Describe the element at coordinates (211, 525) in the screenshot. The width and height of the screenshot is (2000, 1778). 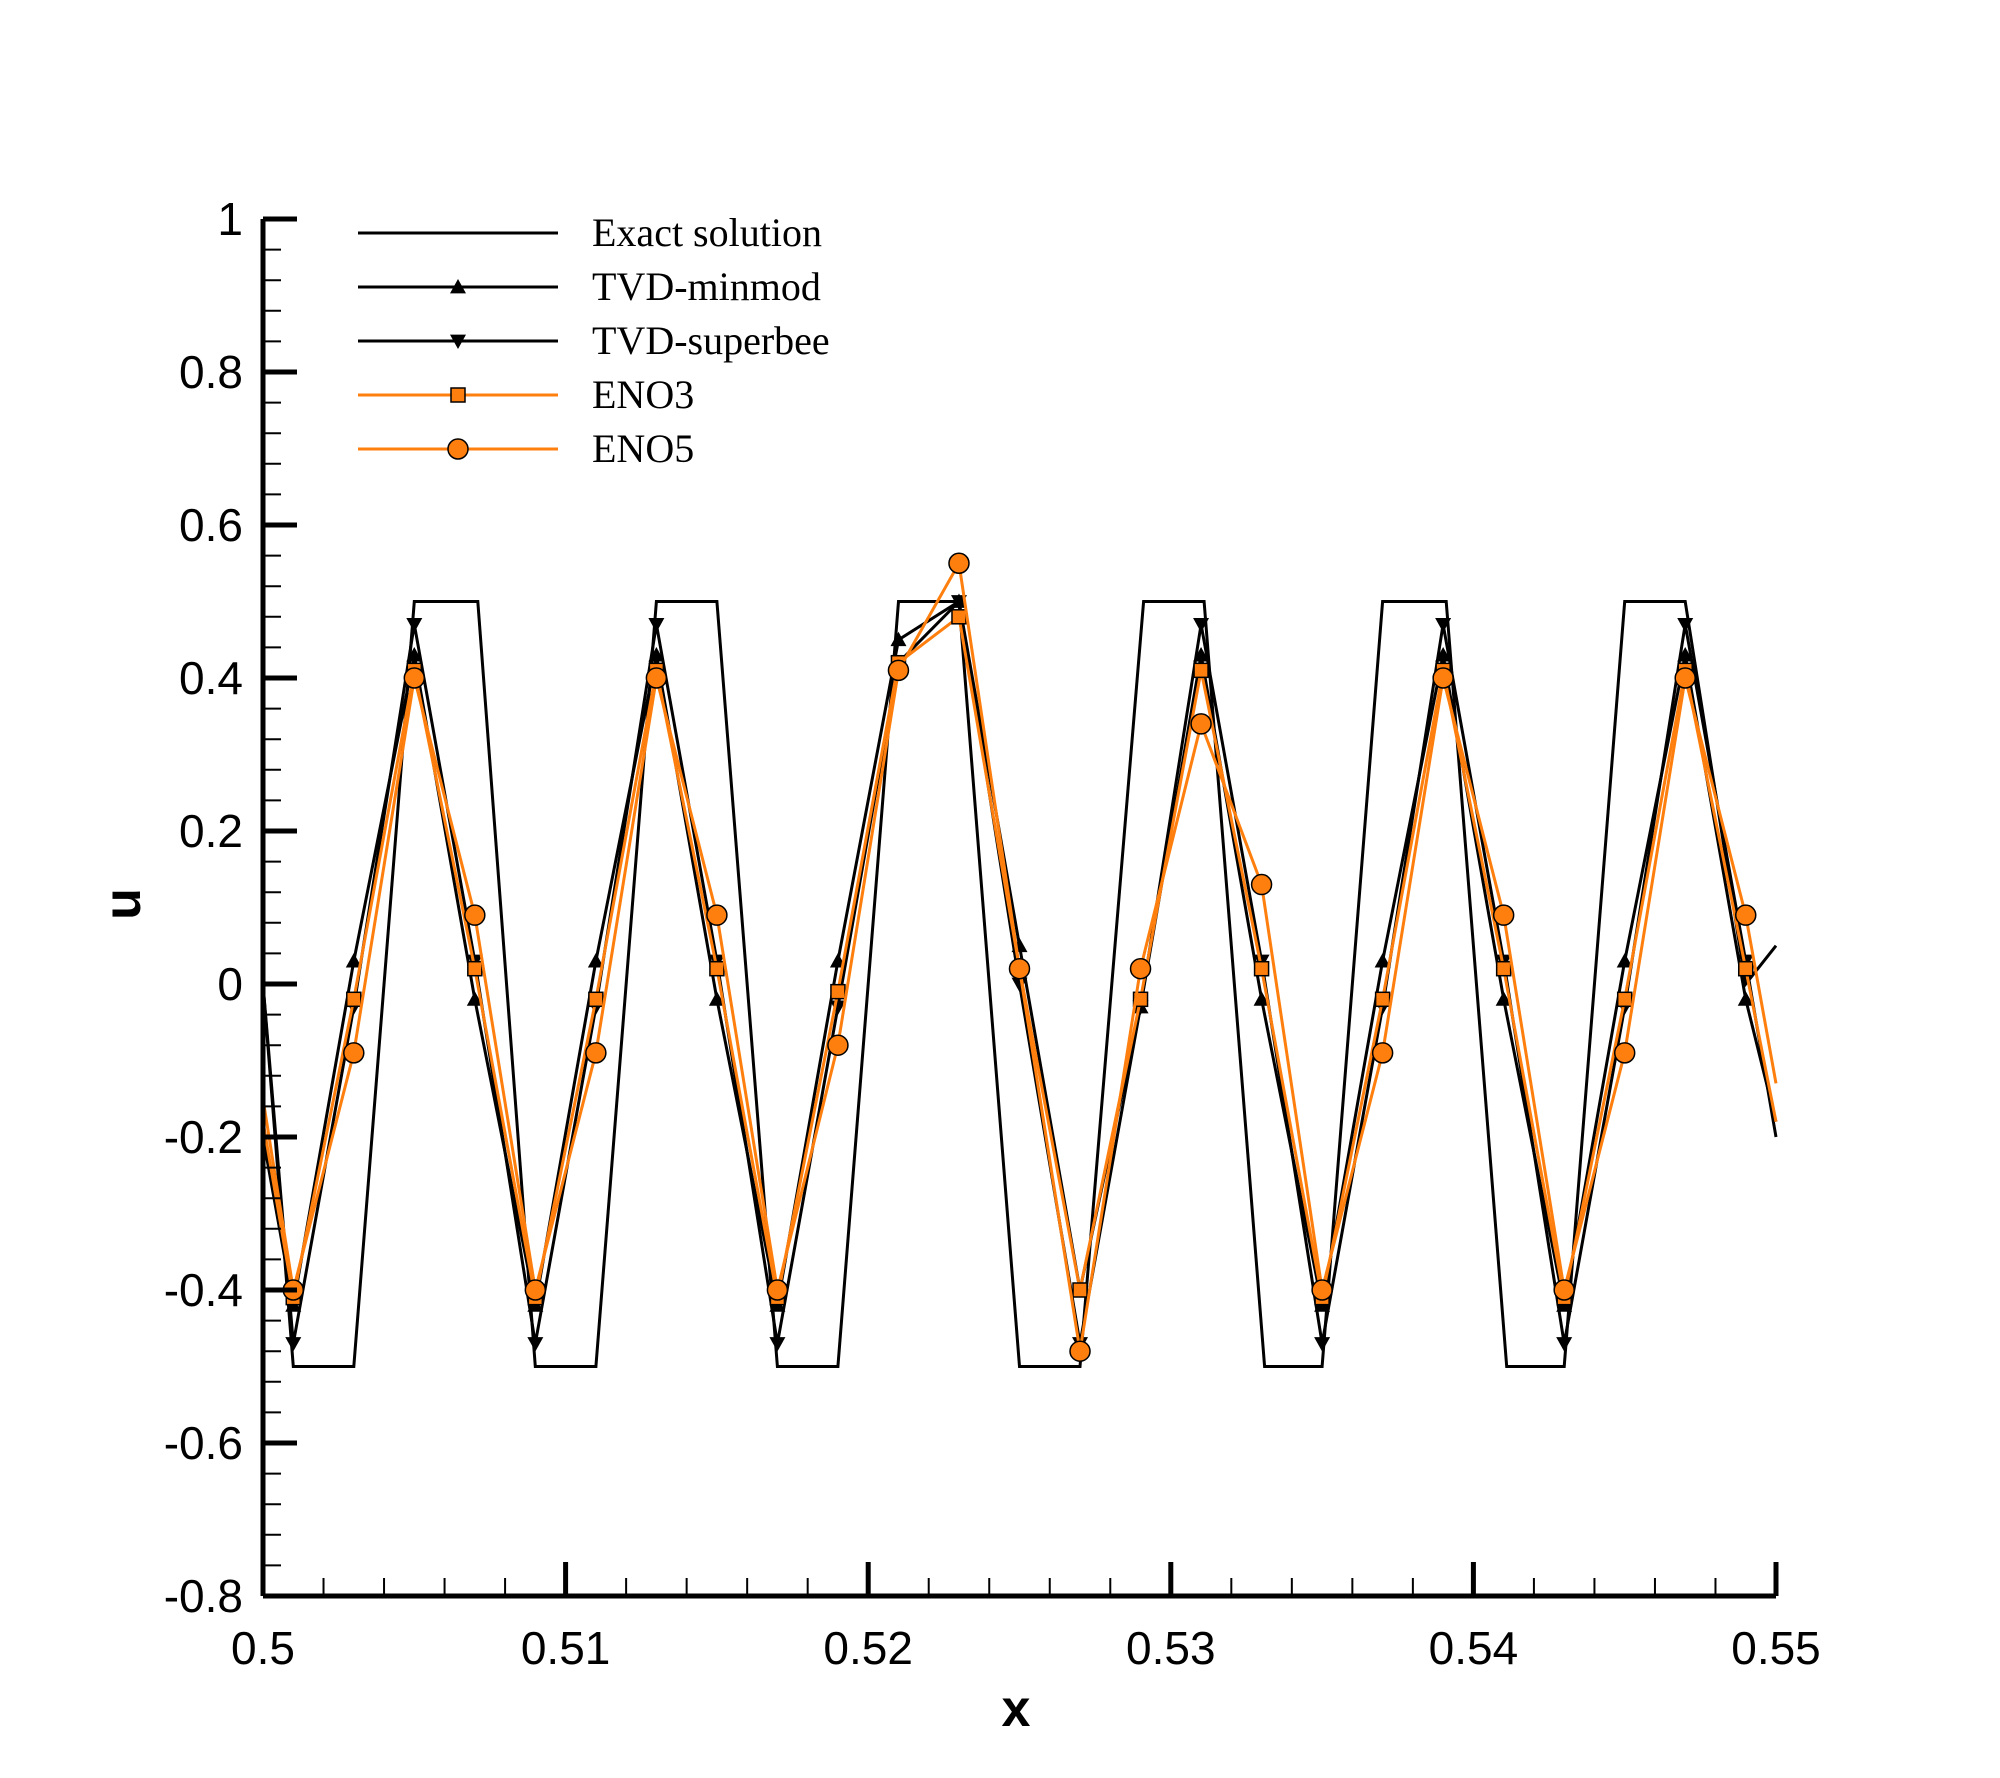
I see `y-tick-label: 0.6` at that location.